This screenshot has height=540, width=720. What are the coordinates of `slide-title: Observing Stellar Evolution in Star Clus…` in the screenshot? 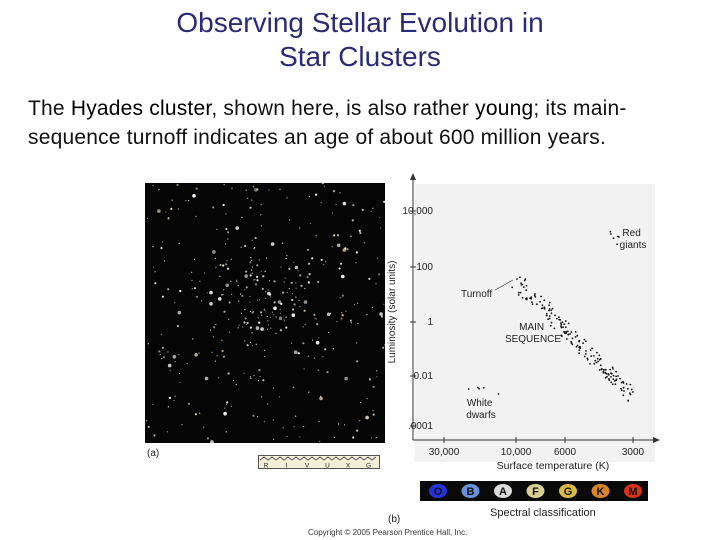 It's located at (360, 40).